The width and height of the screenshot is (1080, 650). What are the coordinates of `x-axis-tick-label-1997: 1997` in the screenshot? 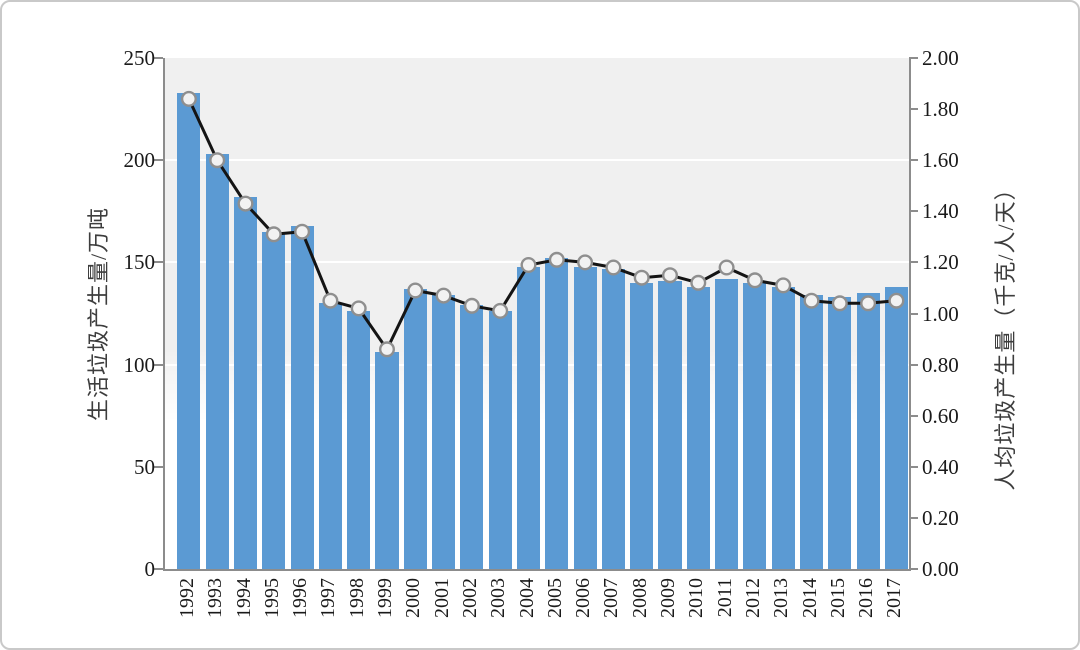 It's located at (328, 598).